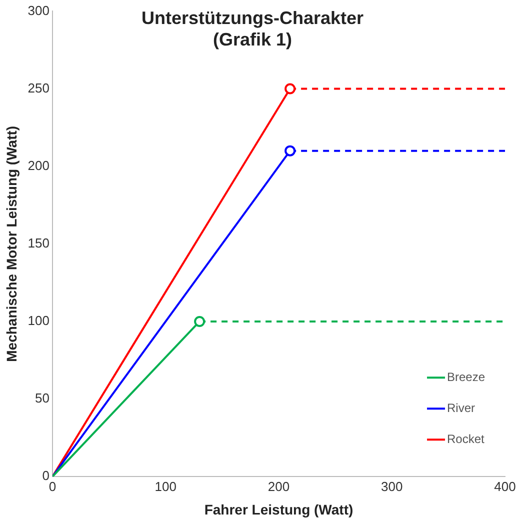 Image resolution: width=519 pixels, height=523 pixels. Describe the element at coordinates (466, 439) in the screenshot. I see `legend-label: Rocket` at that location.